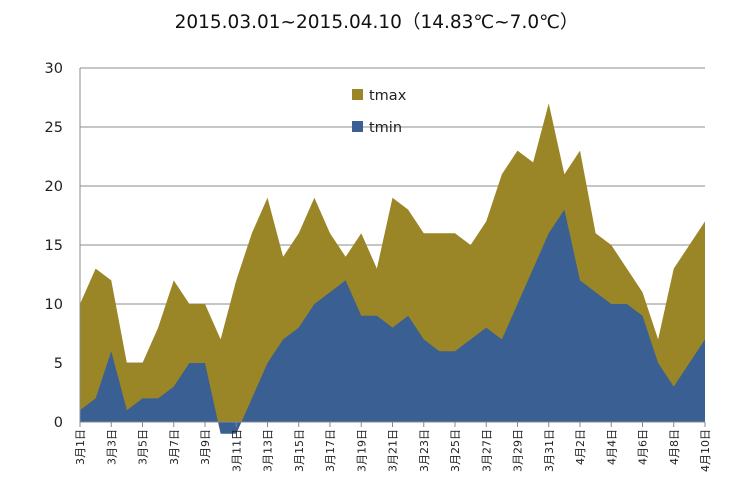  Describe the element at coordinates (58, 423) in the screenshot. I see `y-tick-label: 0` at that location.